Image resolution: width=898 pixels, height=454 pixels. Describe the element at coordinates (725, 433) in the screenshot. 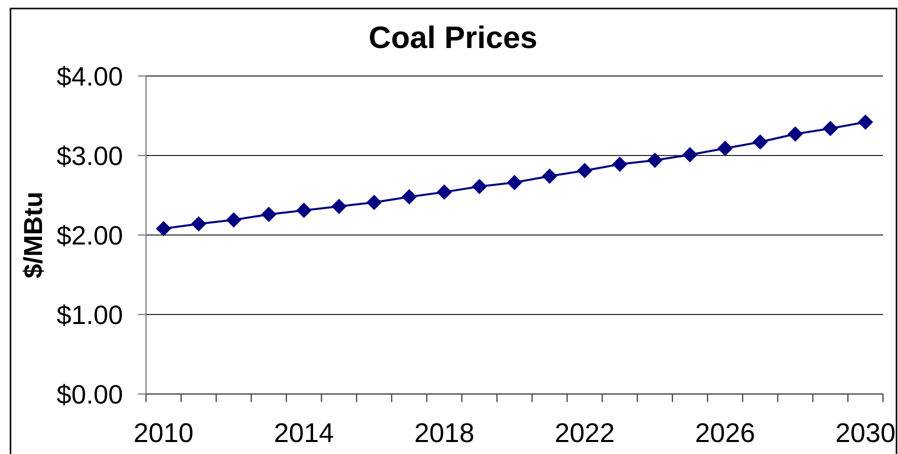

I see `x-tick-label: 2026` at that location.